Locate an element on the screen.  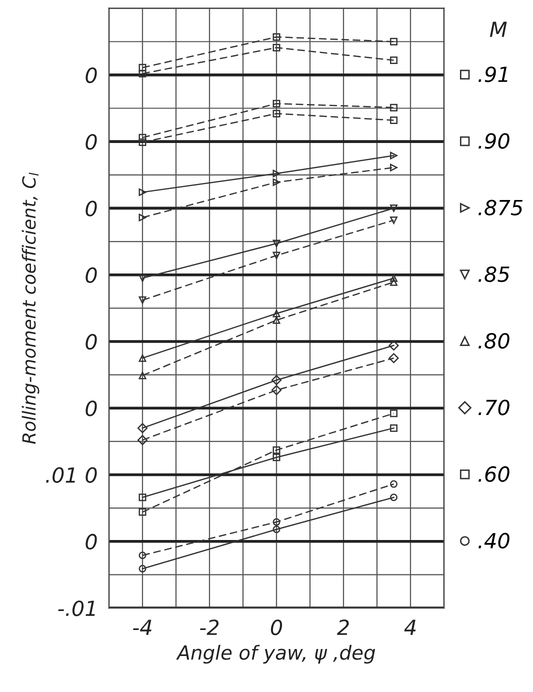
y-tick-label: .01 0 is located at coordinates (71, 475).